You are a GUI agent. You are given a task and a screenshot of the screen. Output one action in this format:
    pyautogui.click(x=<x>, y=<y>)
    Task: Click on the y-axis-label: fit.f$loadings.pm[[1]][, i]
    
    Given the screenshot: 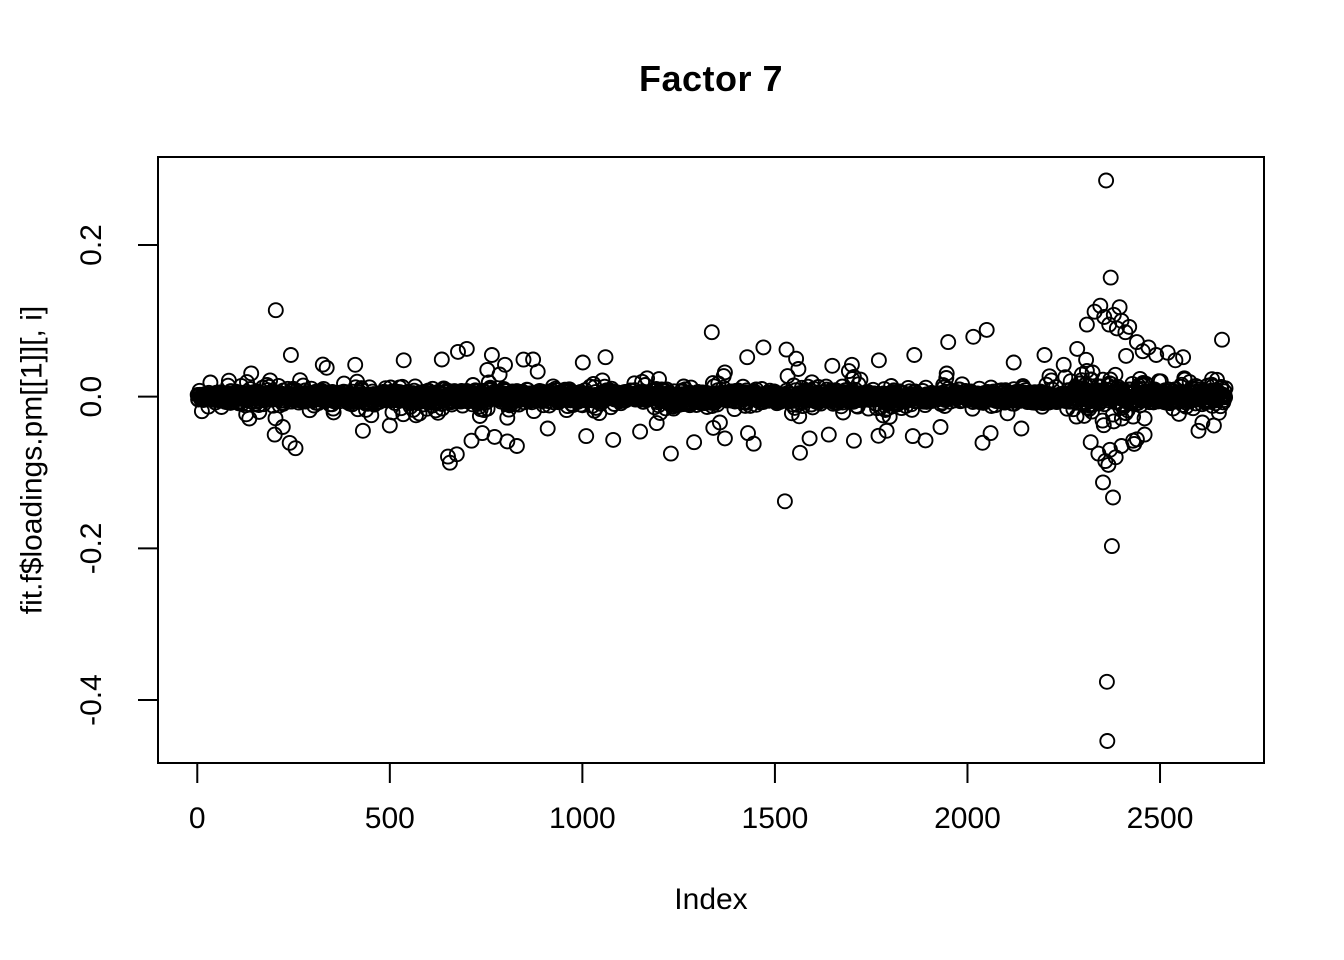 What is the action you would take?
    pyautogui.click(x=32, y=460)
    